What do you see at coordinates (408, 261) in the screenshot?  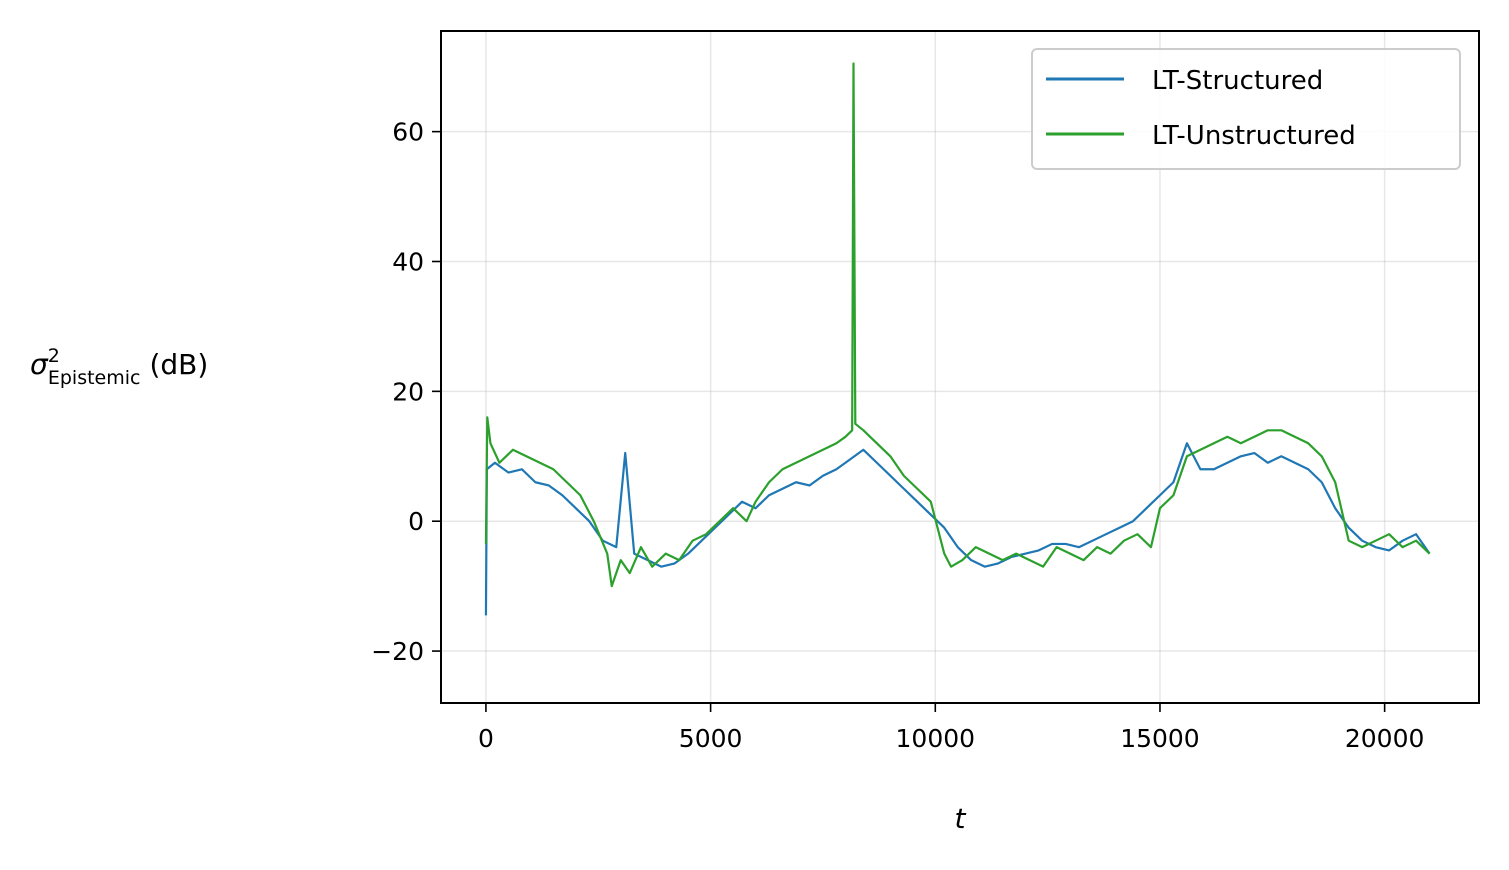 I see `y-tick-label: 40` at bounding box center [408, 261].